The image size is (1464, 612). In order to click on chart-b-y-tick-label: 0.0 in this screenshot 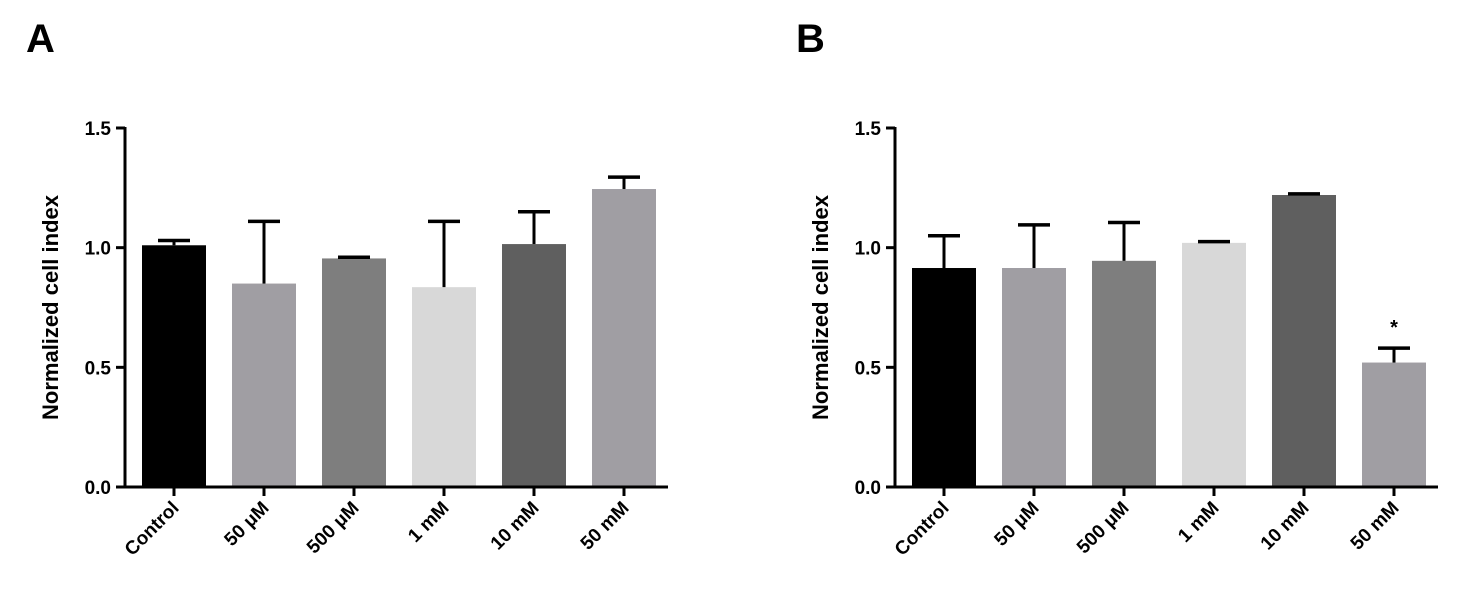, I will do `click(868, 488)`.